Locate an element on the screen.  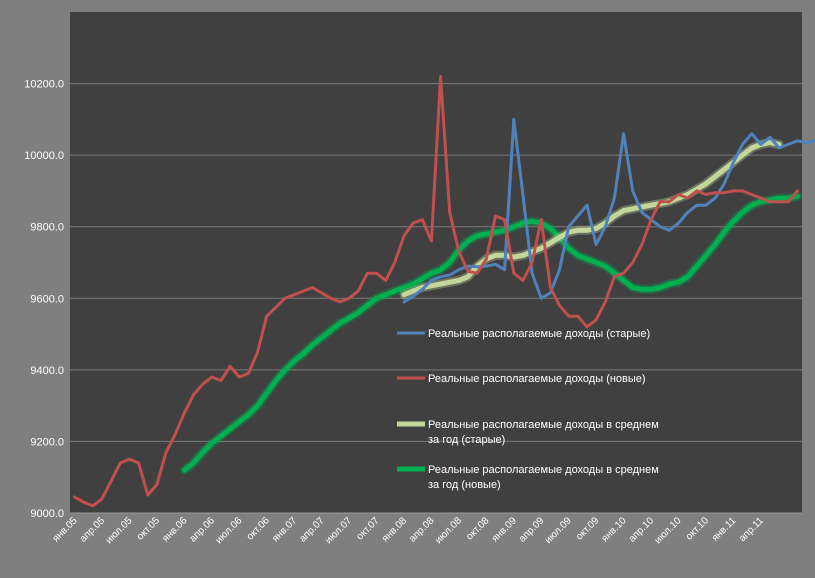
legend-label-avg-new-line2: за год (новые) is located at coordinates (464, 485).